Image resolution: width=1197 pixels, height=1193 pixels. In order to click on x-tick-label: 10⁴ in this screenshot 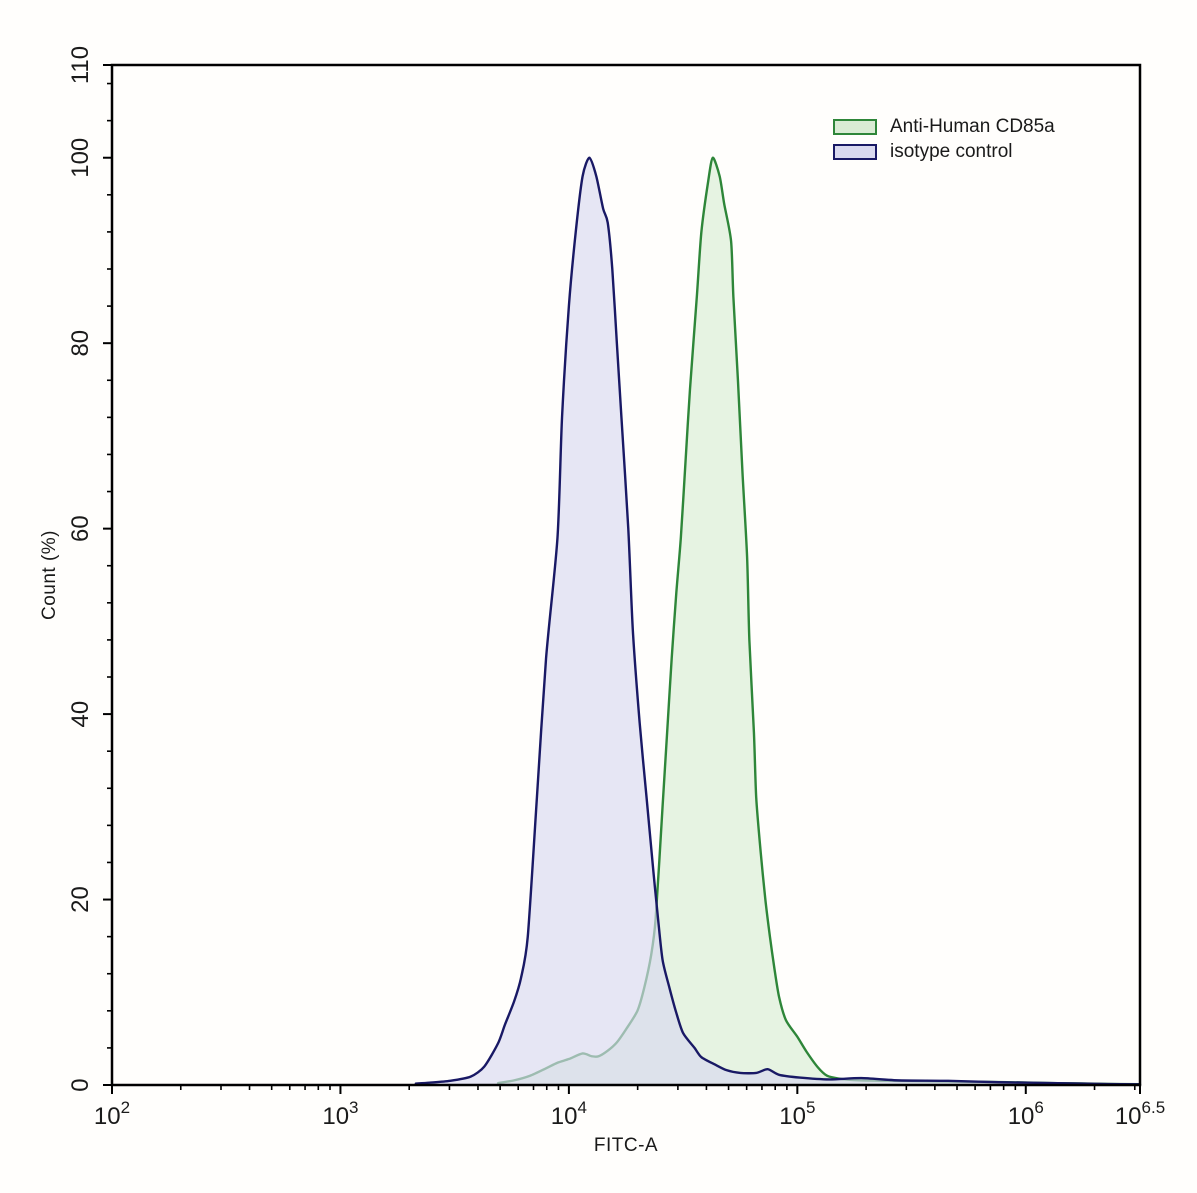, I will do `click(569, 1114)`.